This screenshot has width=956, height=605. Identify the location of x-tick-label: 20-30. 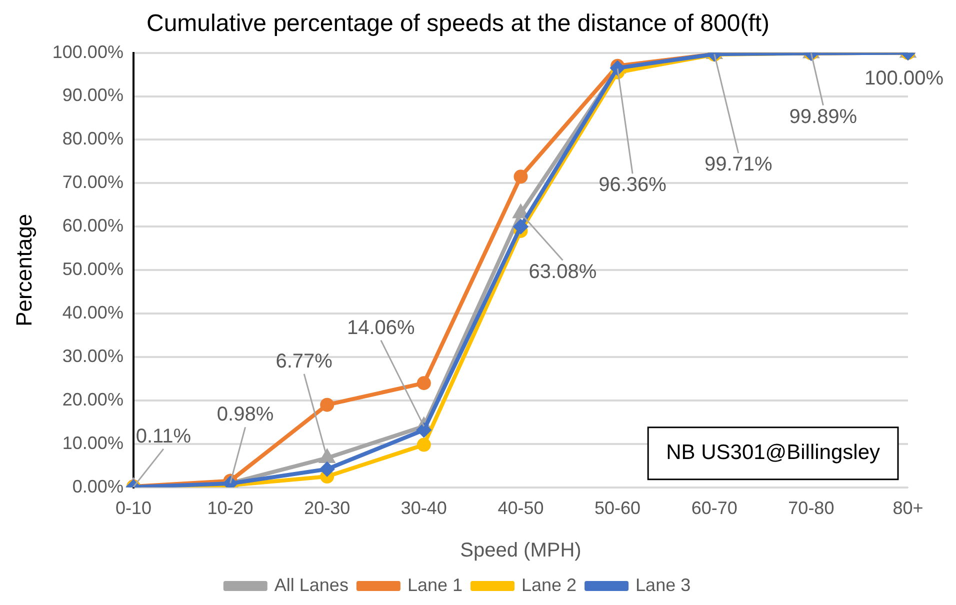
(327, 508).